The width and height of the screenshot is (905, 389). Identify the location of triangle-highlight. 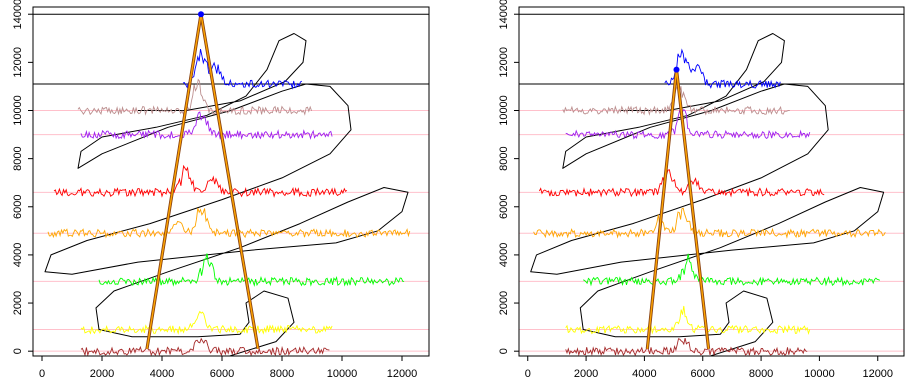
(202, 181).